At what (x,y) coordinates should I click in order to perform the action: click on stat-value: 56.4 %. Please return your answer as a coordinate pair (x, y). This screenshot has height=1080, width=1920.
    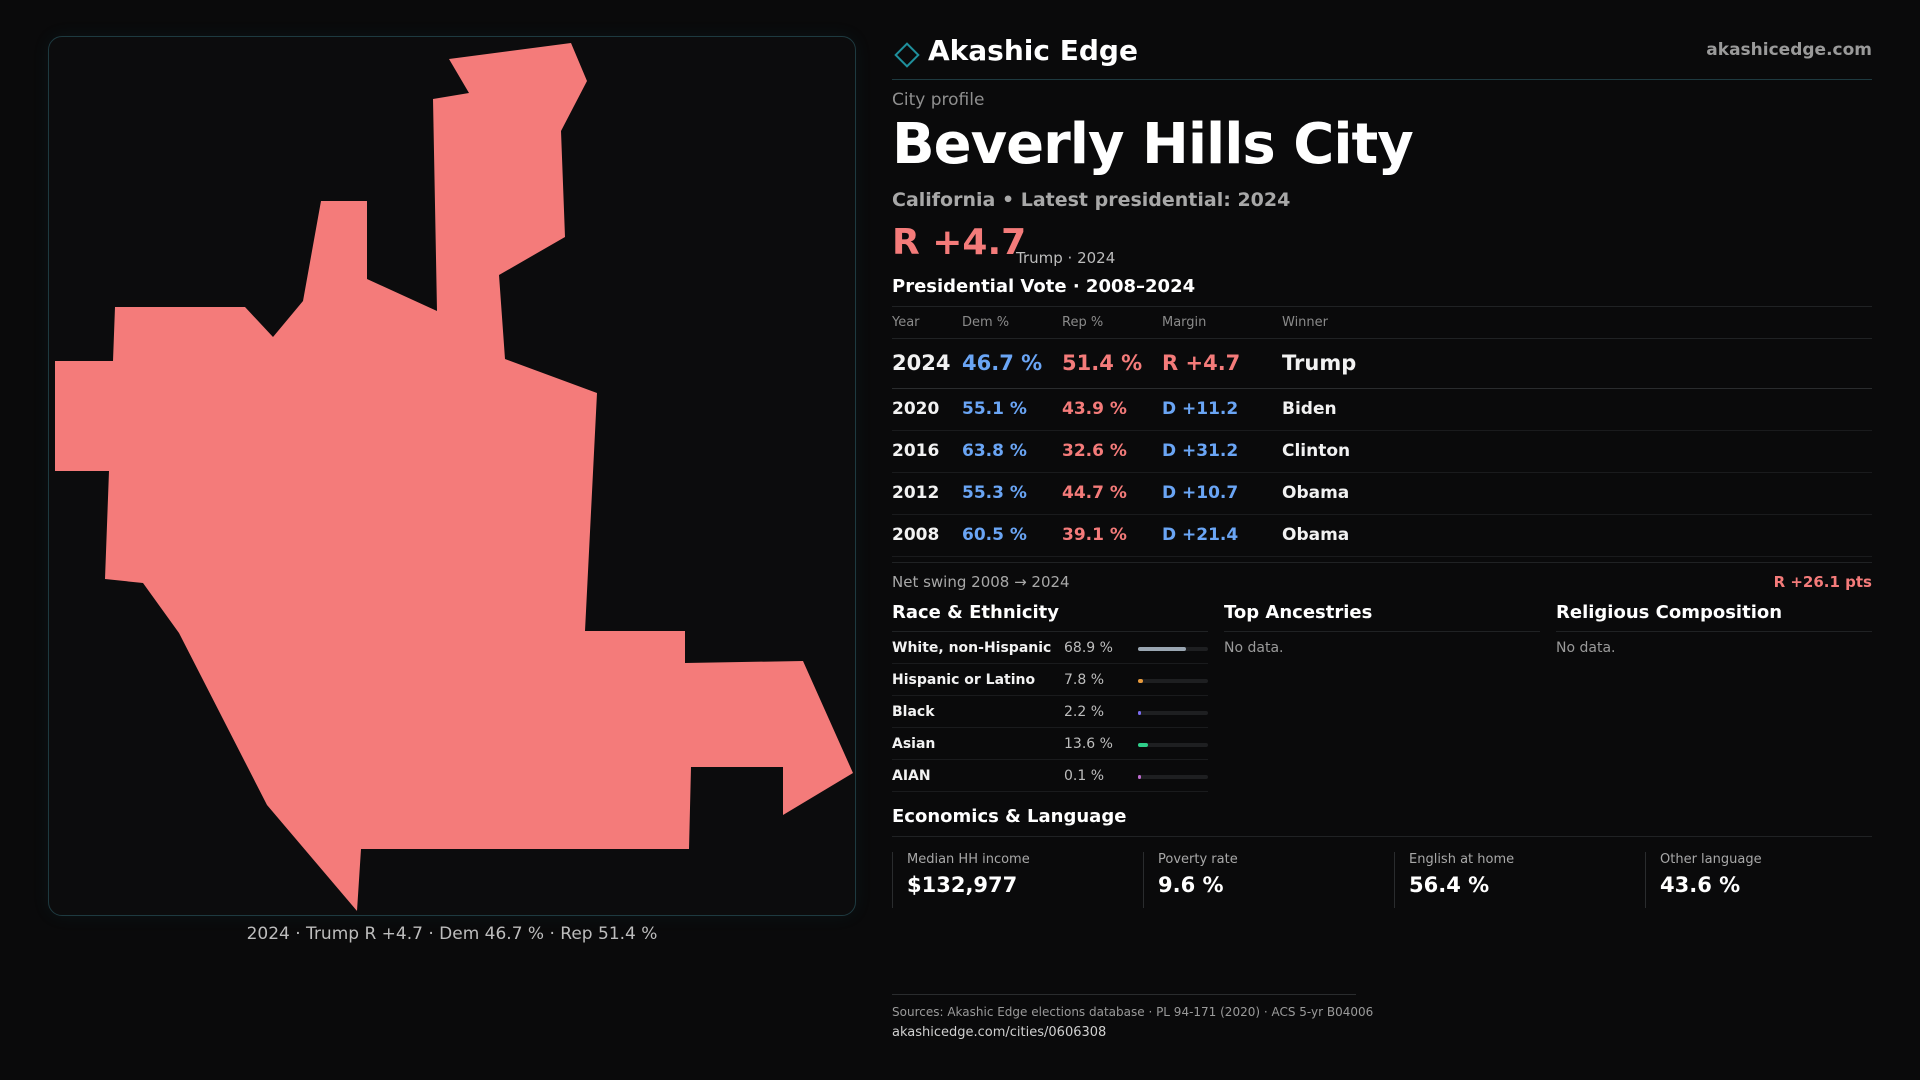
    Looking at the image, I should click on (1449, 885).